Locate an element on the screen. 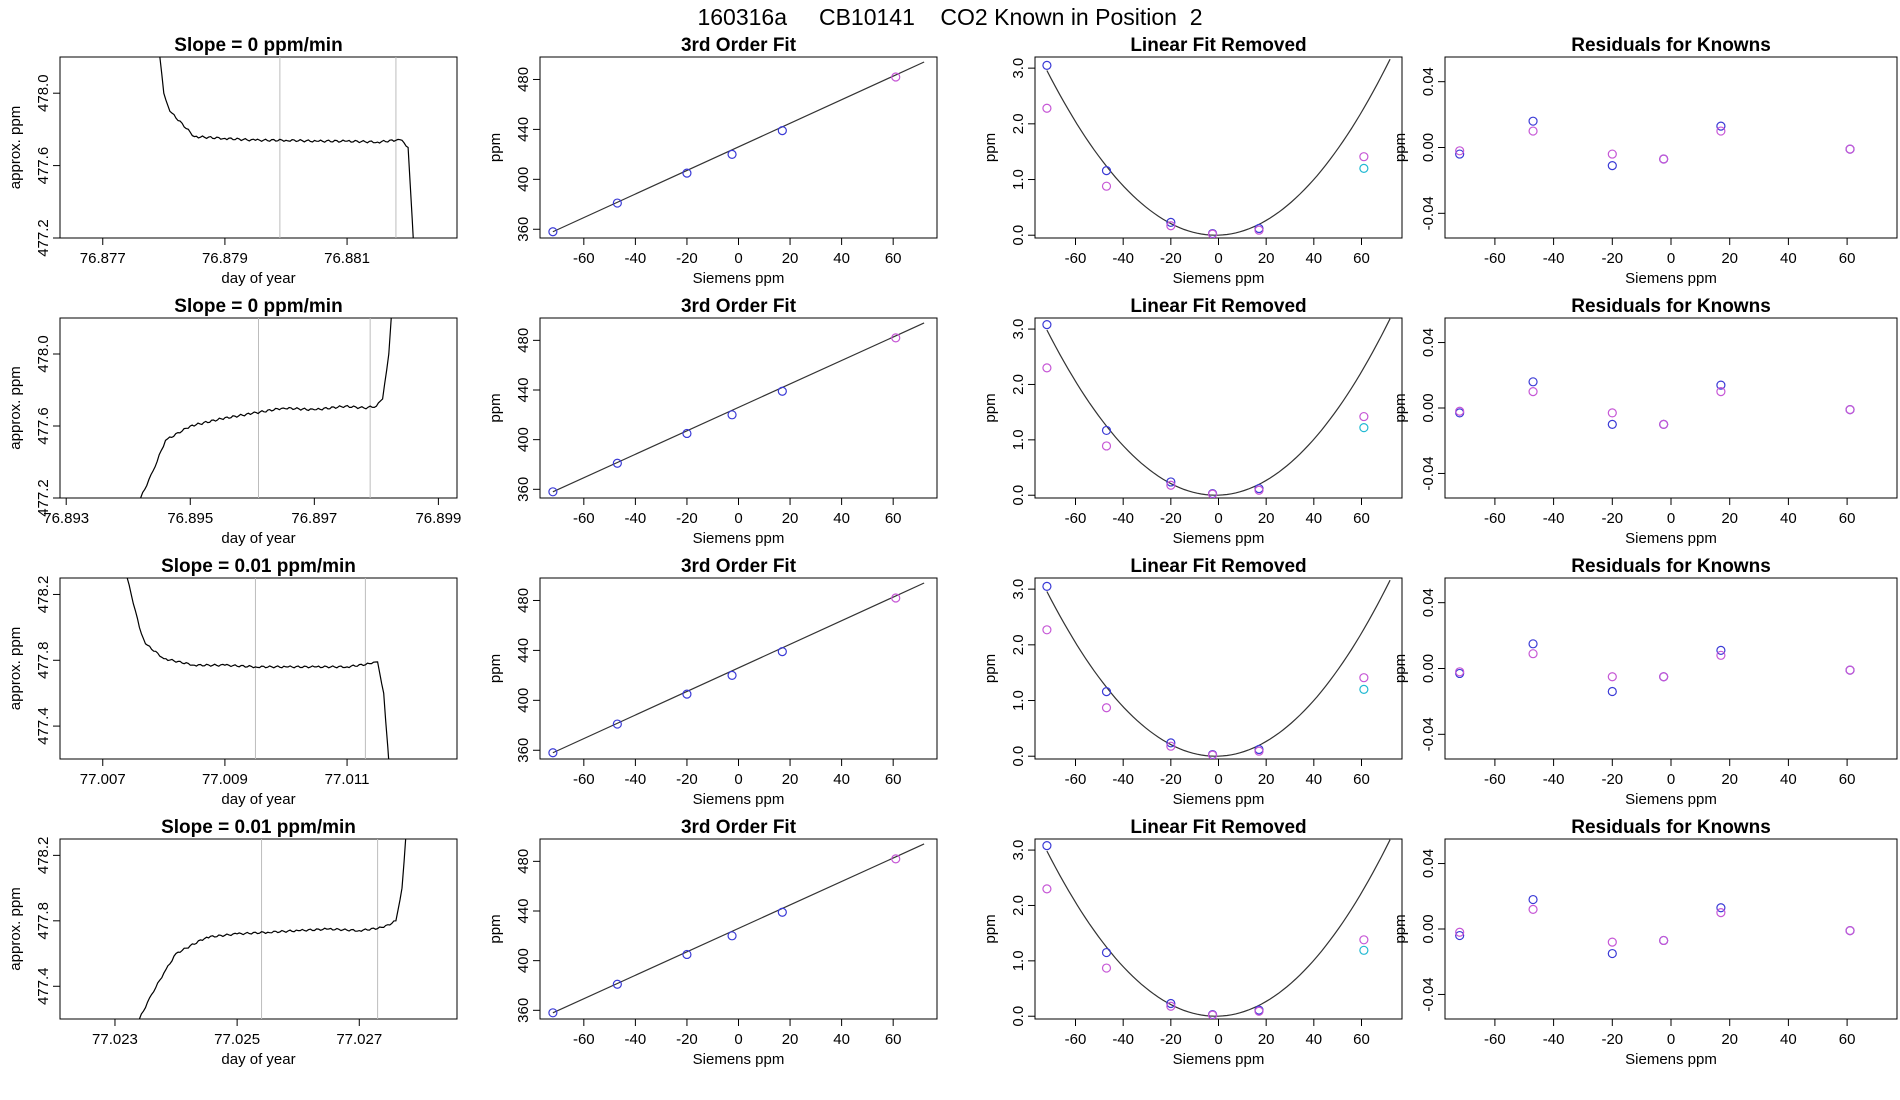 This screenshot has height=1100, width=1900. y-tick-label: 478.2 is located at coordinates (43, 595).